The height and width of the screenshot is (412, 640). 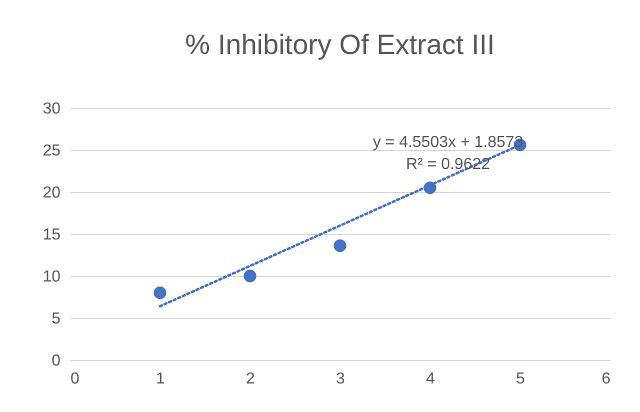 What do you see at coordinates (51, 109) in the screenshot?
I see `y-tick-label: 30` at bounding box center [51, 109].